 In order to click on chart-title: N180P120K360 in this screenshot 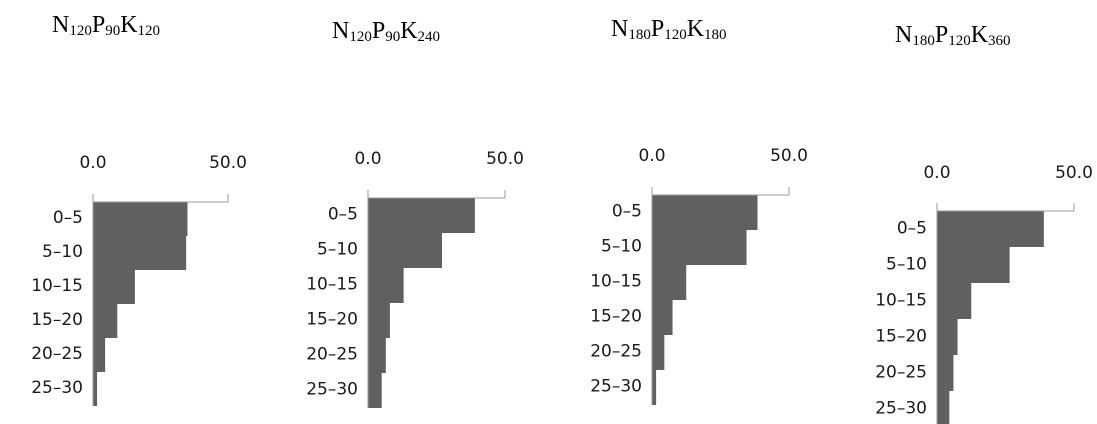, I will do `click(953, 36)`.